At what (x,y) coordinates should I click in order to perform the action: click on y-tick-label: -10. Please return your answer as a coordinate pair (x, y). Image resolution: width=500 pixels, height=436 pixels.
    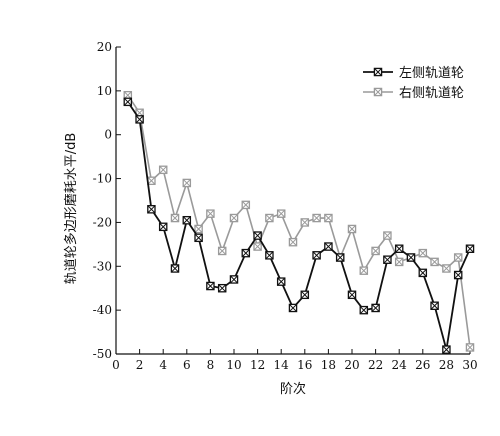
    Looking at the image, I should click on (102, 179).